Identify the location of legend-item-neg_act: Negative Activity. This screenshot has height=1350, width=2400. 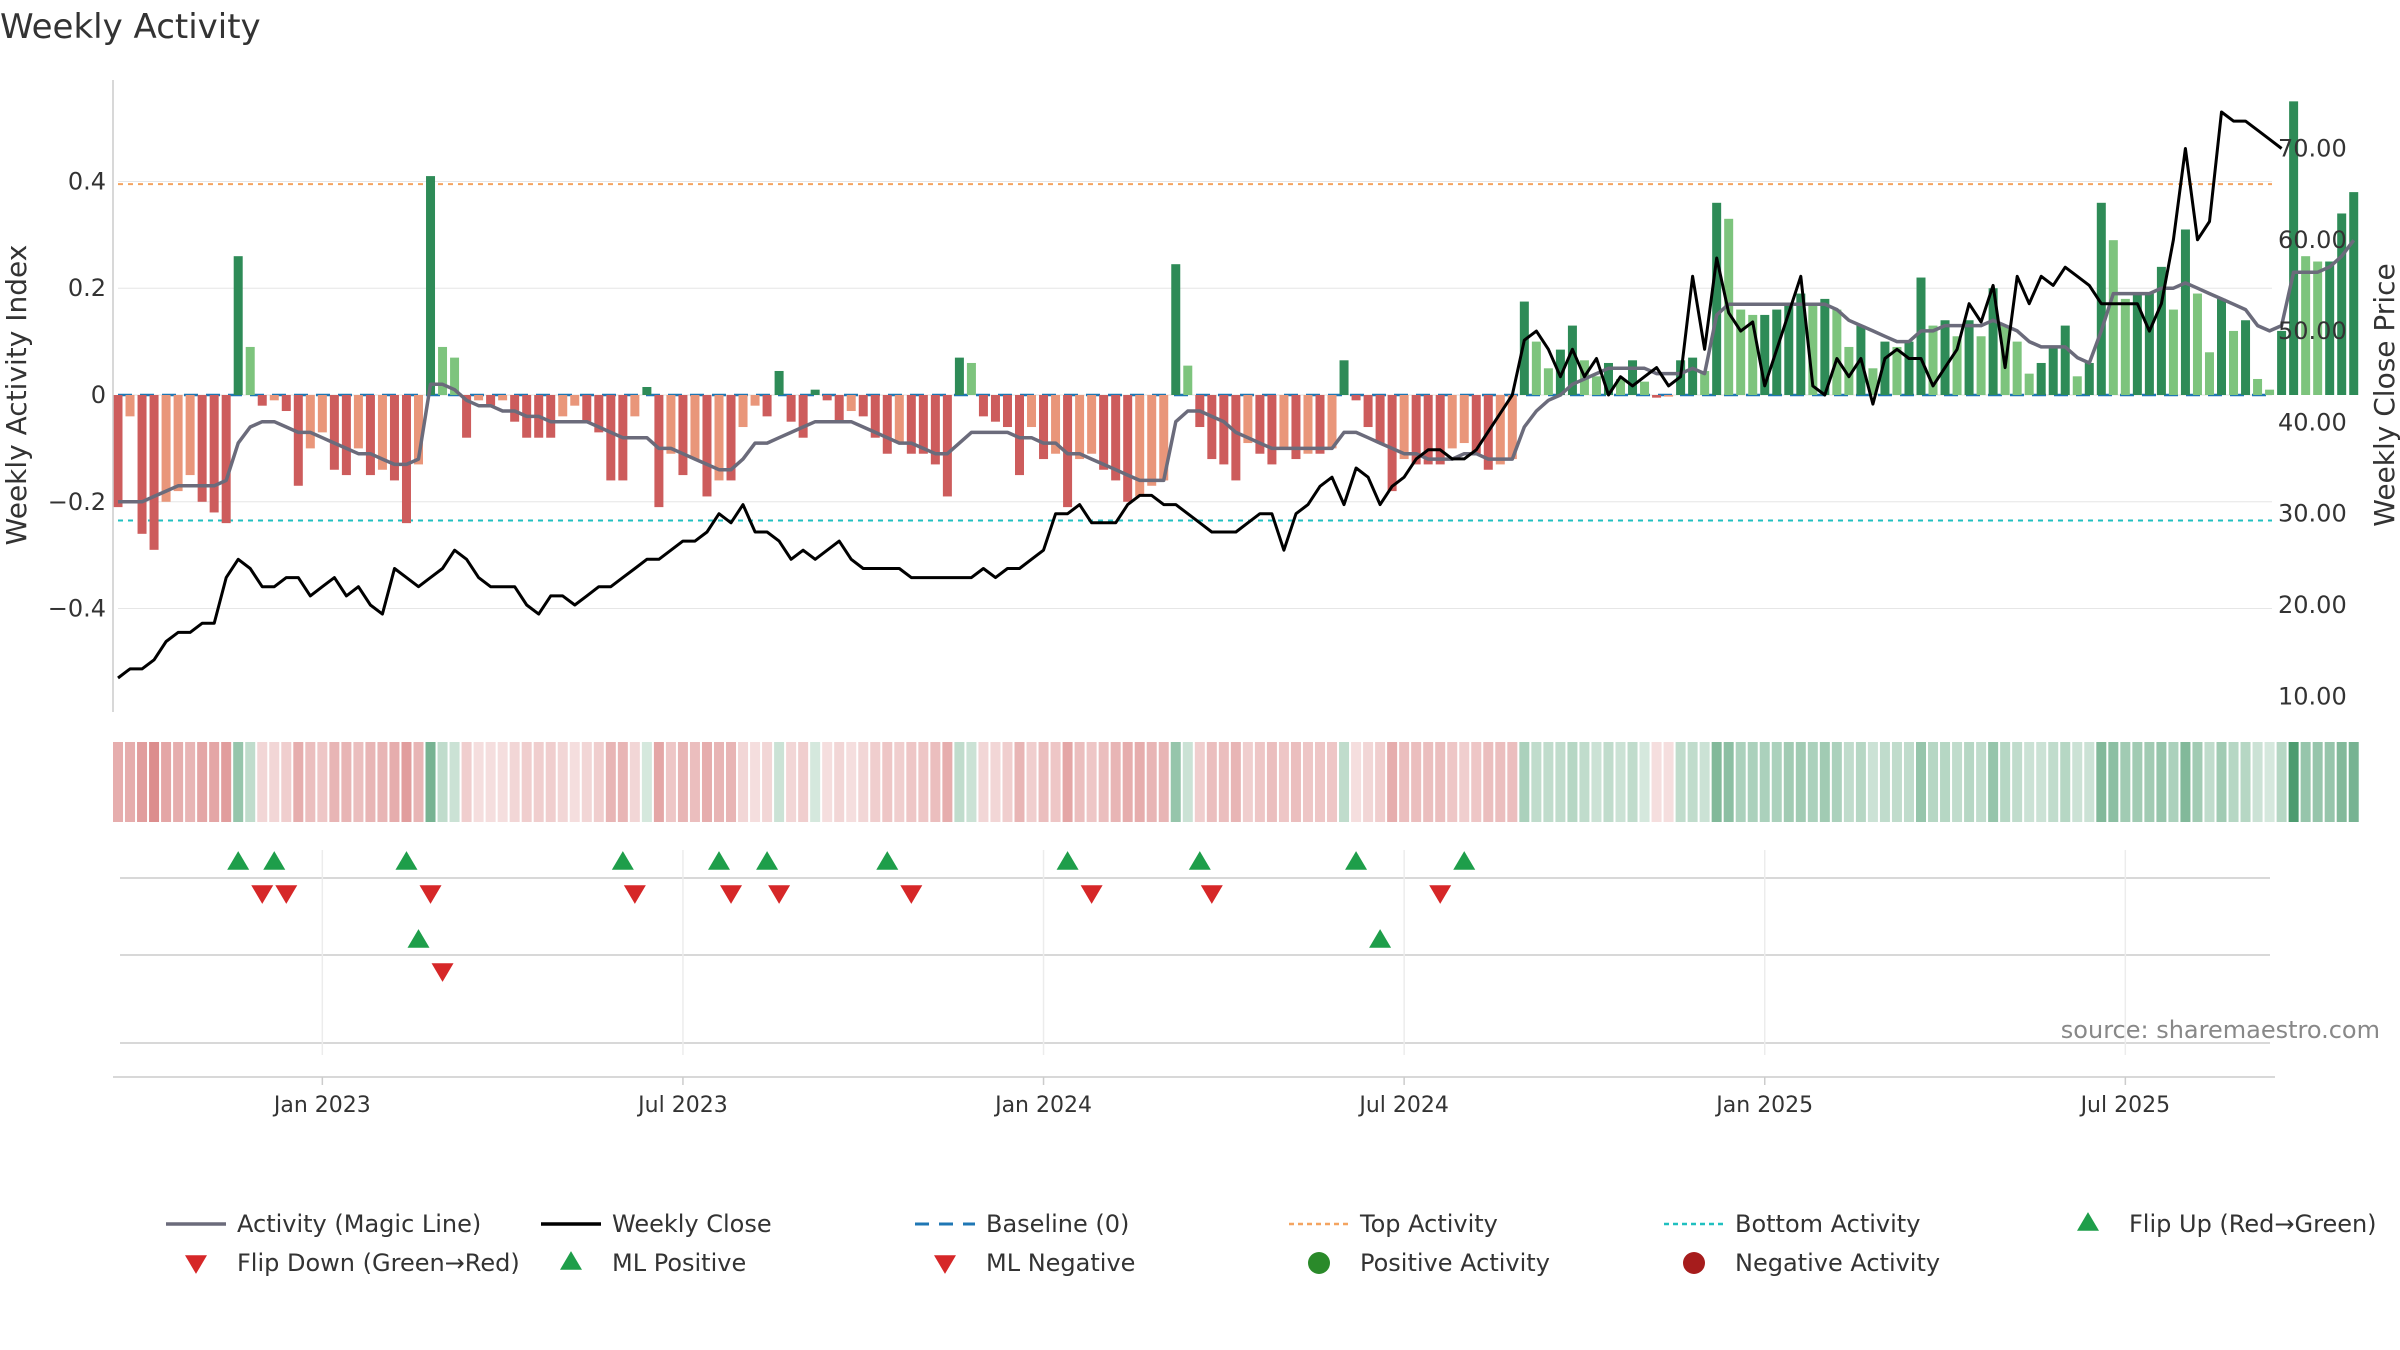
(1811, 1263).